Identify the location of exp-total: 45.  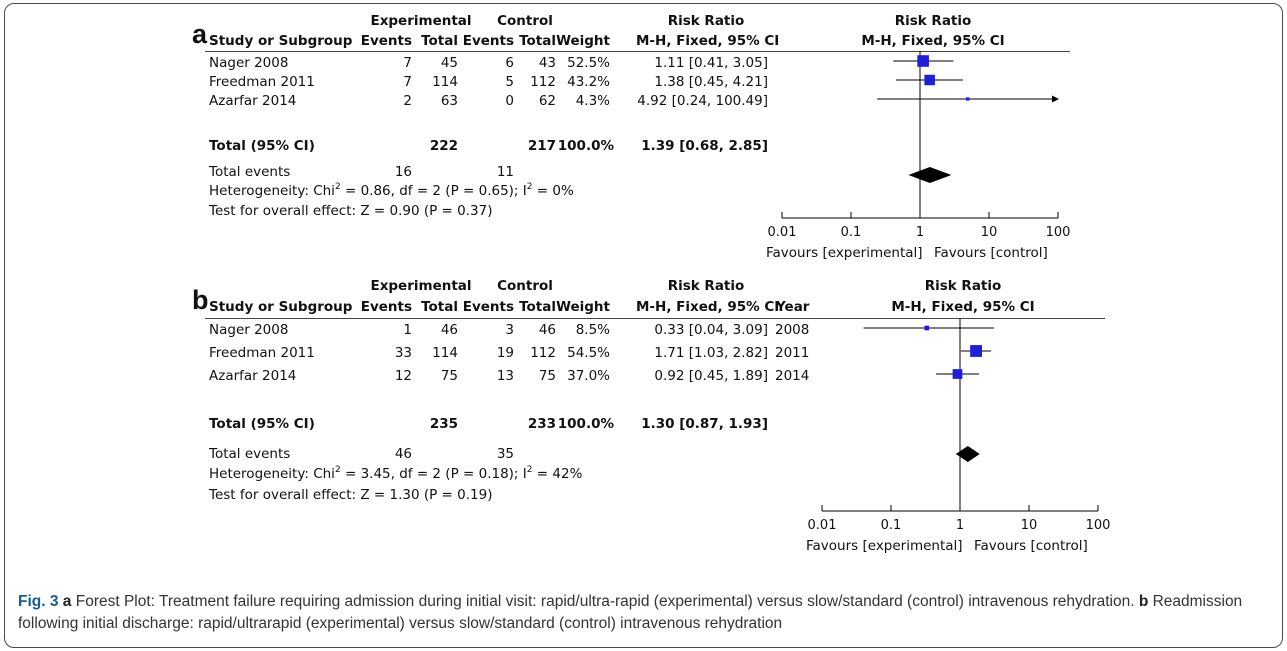
(449, 63).